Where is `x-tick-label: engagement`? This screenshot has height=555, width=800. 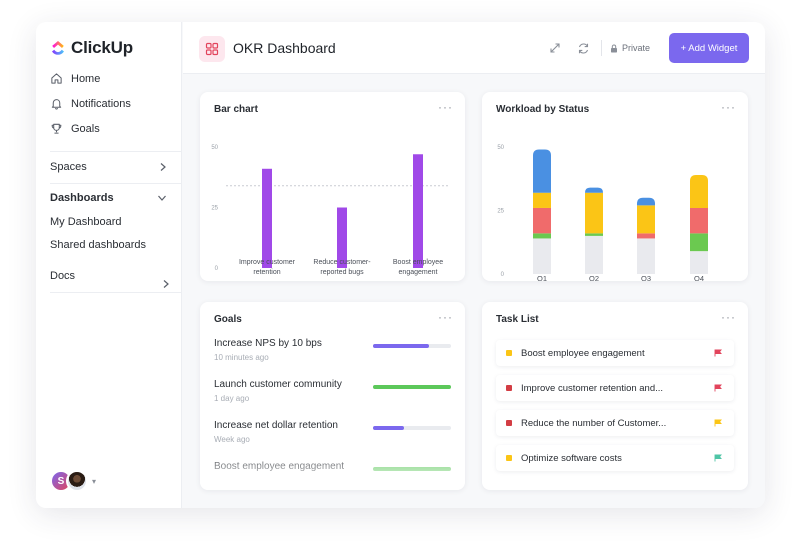
x-tick-label: engagement is located at coordinates (418, 272).